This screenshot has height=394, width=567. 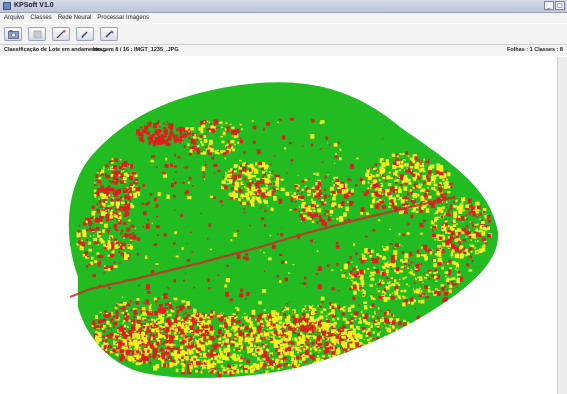 I want to click on brush-tool-button, so click(x=85, y=34).